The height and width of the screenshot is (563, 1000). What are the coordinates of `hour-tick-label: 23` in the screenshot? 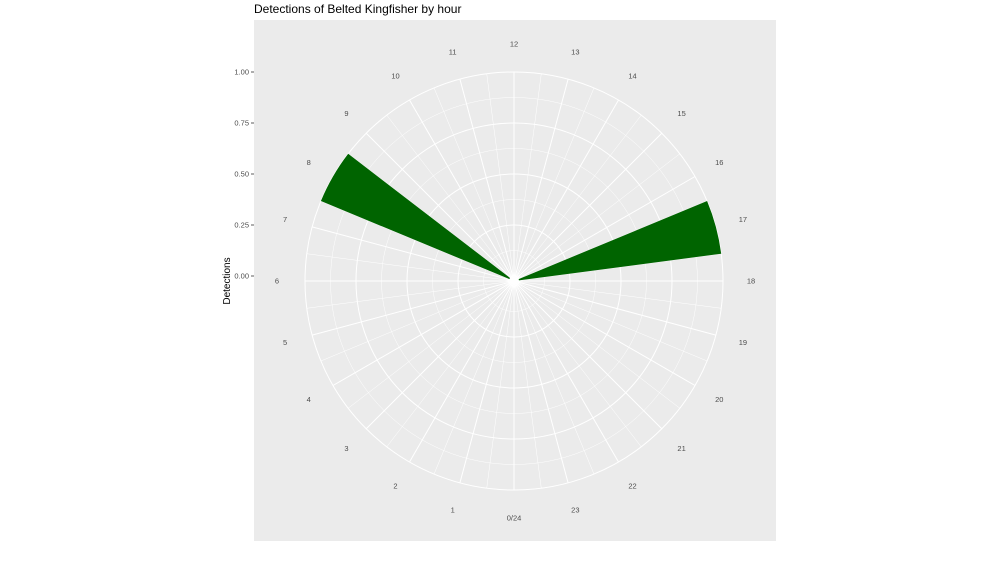 It's located at (575, 509).